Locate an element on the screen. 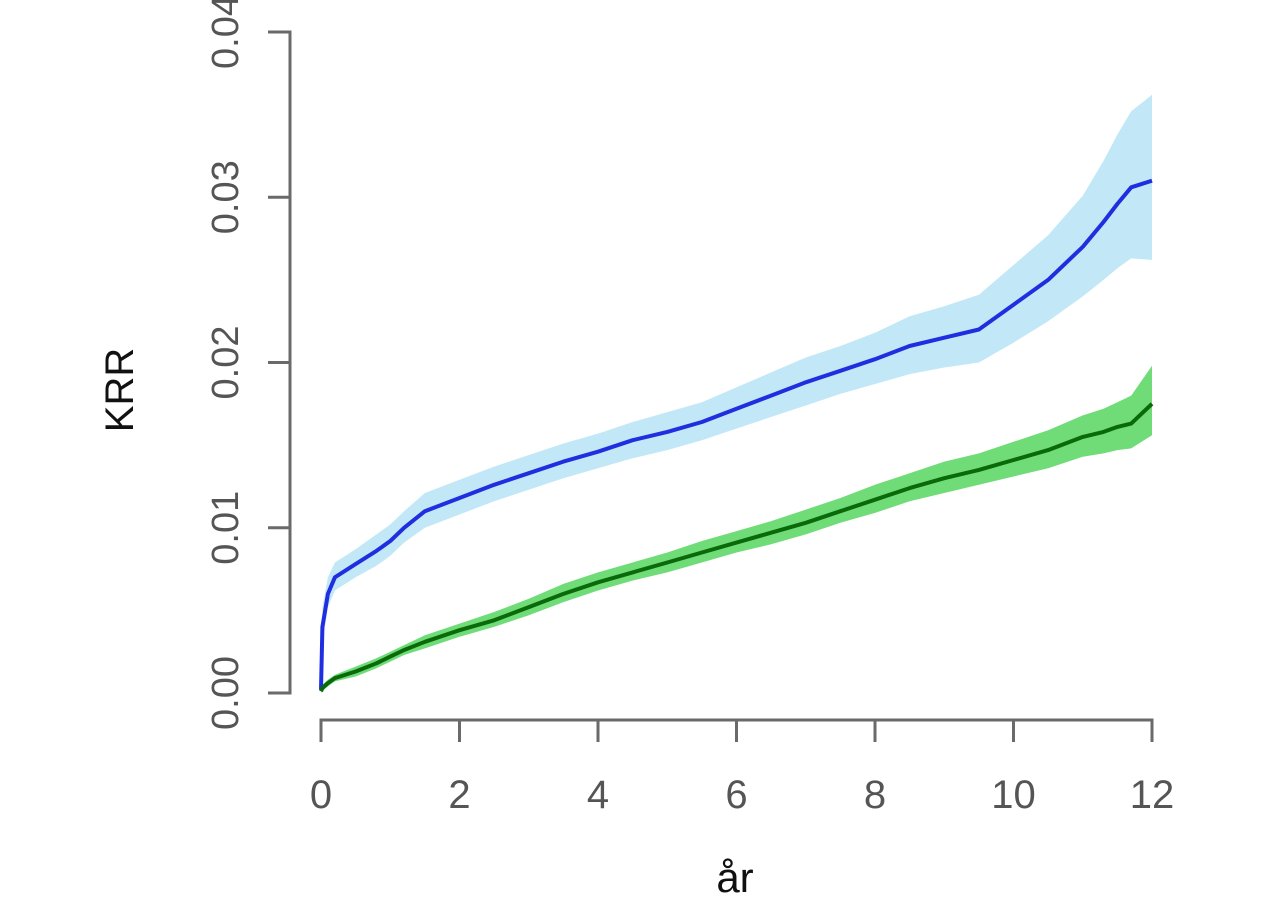  y-tick-label: 0.02 is located at coordinates (226, 363).